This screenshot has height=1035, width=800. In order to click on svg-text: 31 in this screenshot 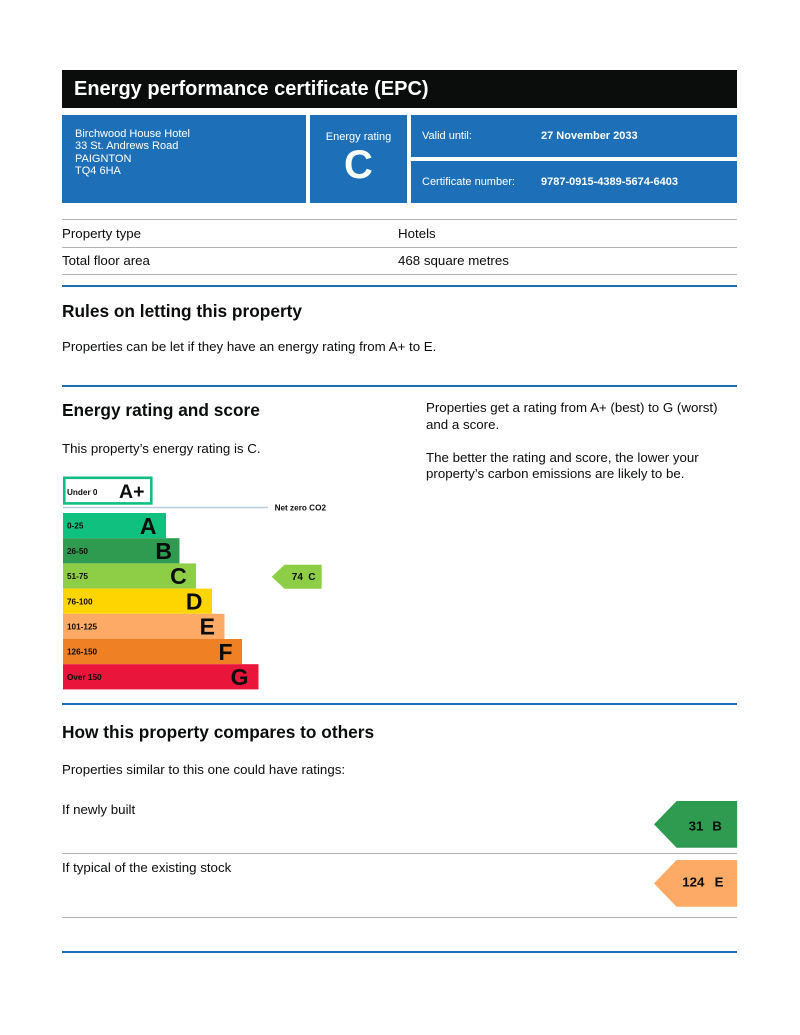, I will do `click(696, 825)`.